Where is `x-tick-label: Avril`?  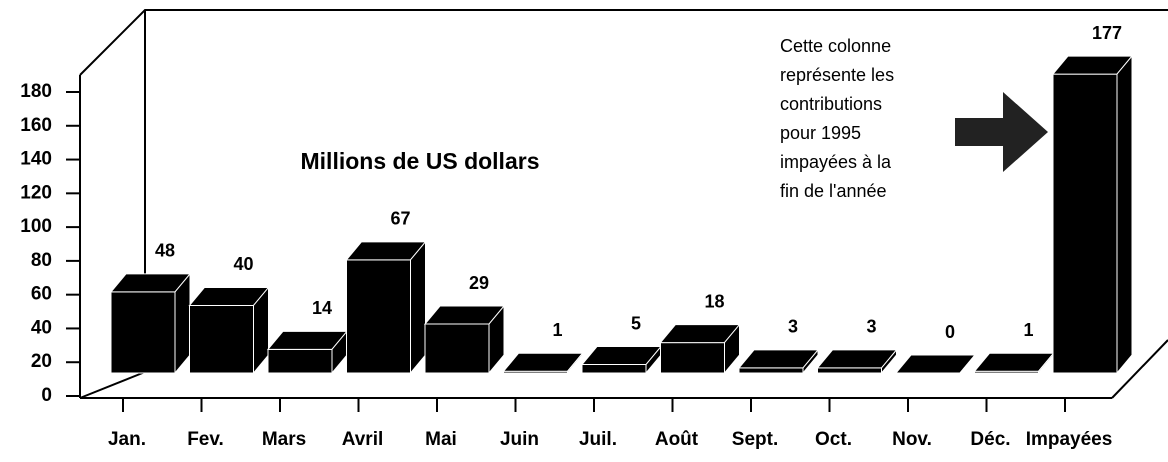
x-tick-label: Avril is located at coordinates (363, 439).